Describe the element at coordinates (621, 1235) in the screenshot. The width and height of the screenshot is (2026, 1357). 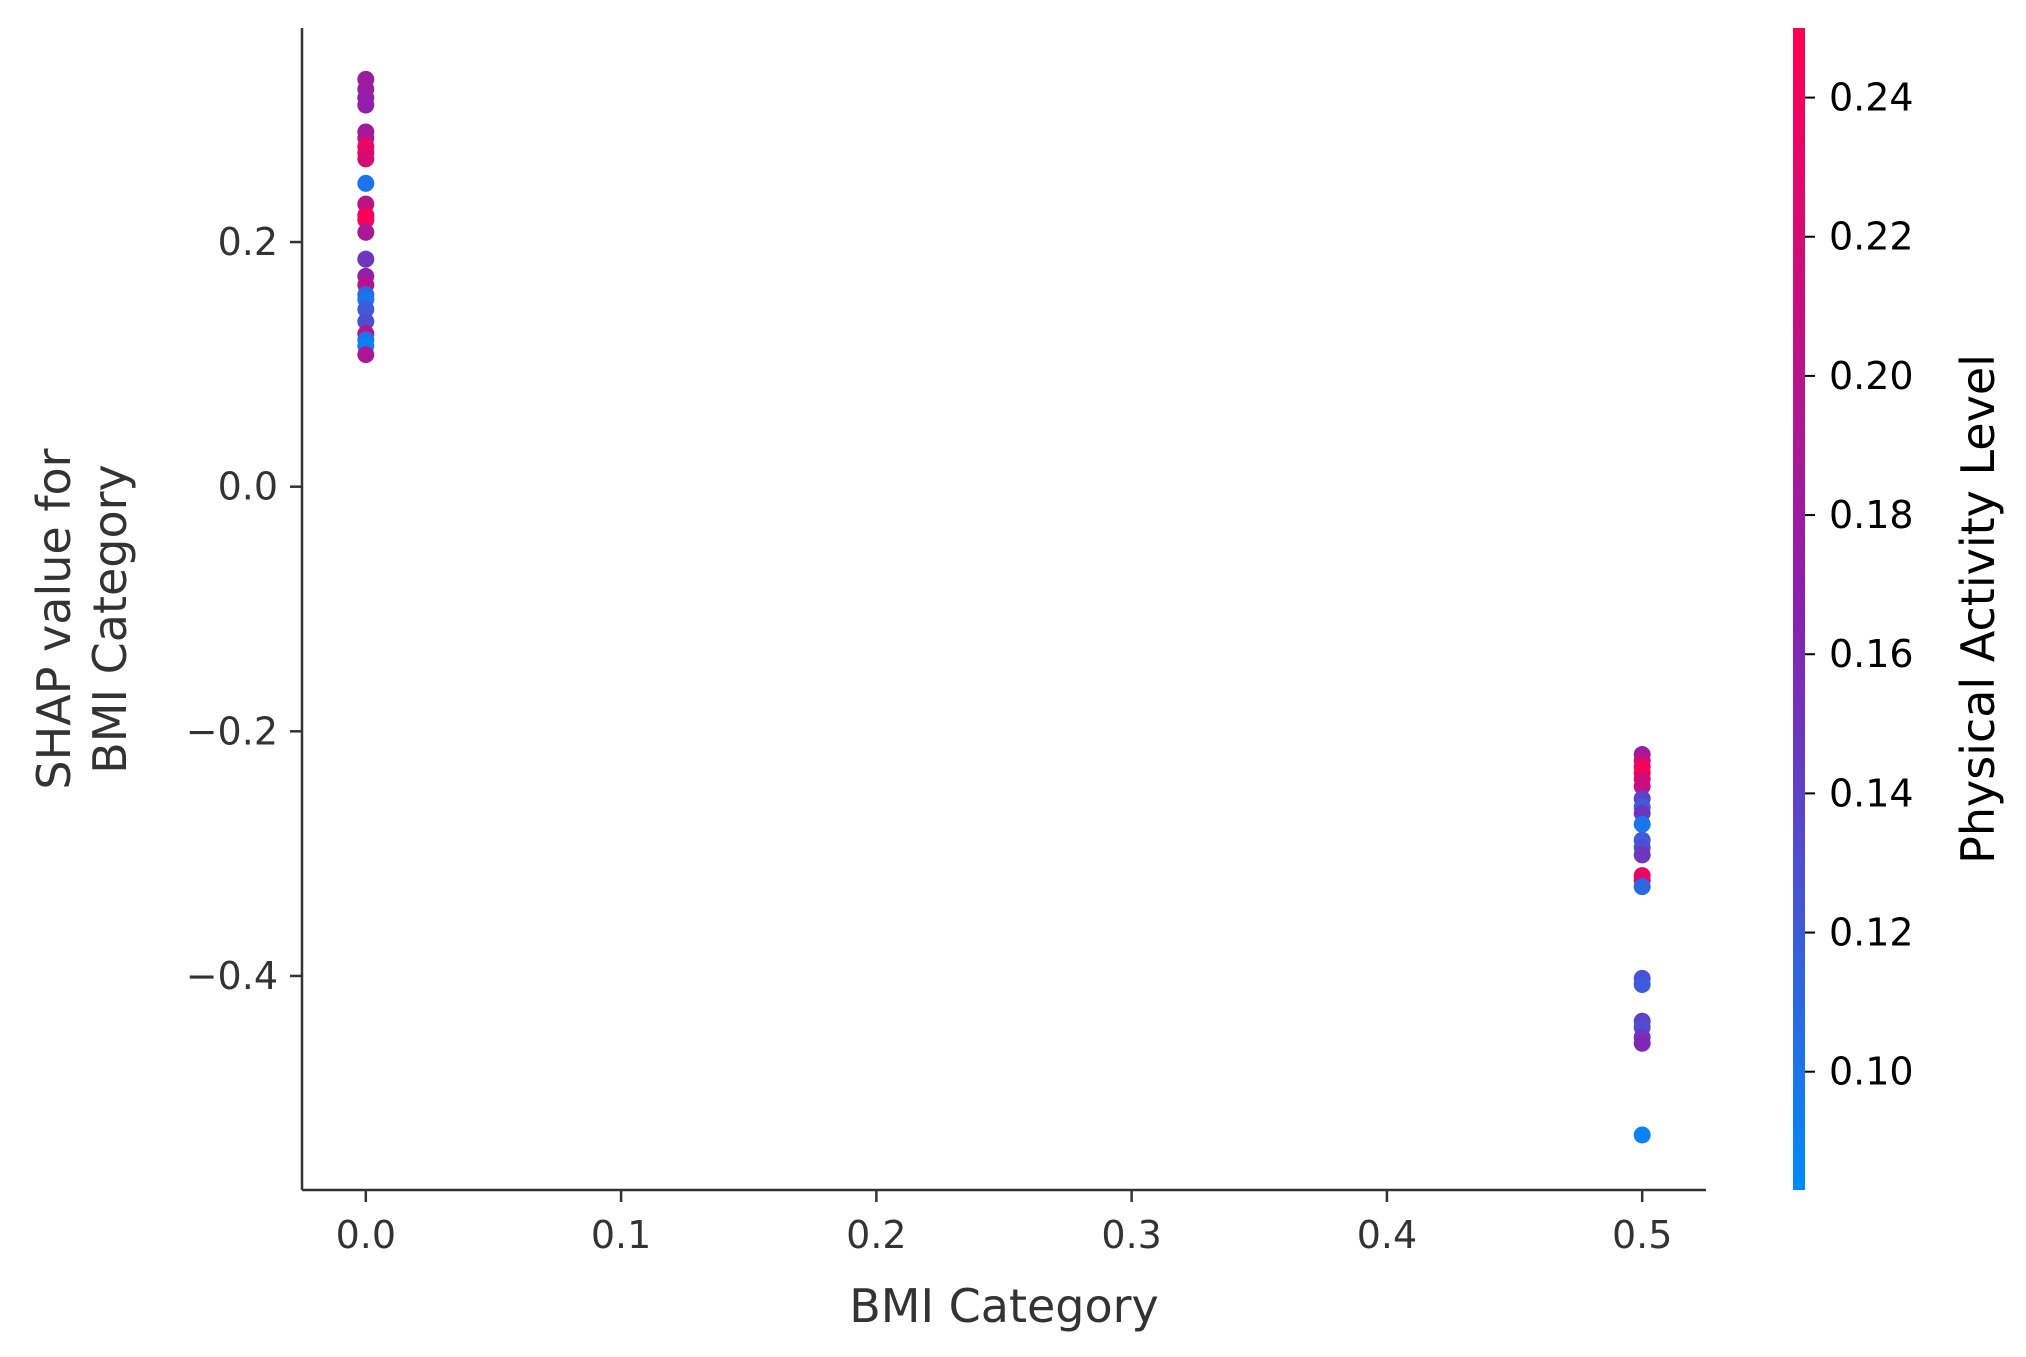
I see `x-tick-label: 0.1` at that location.